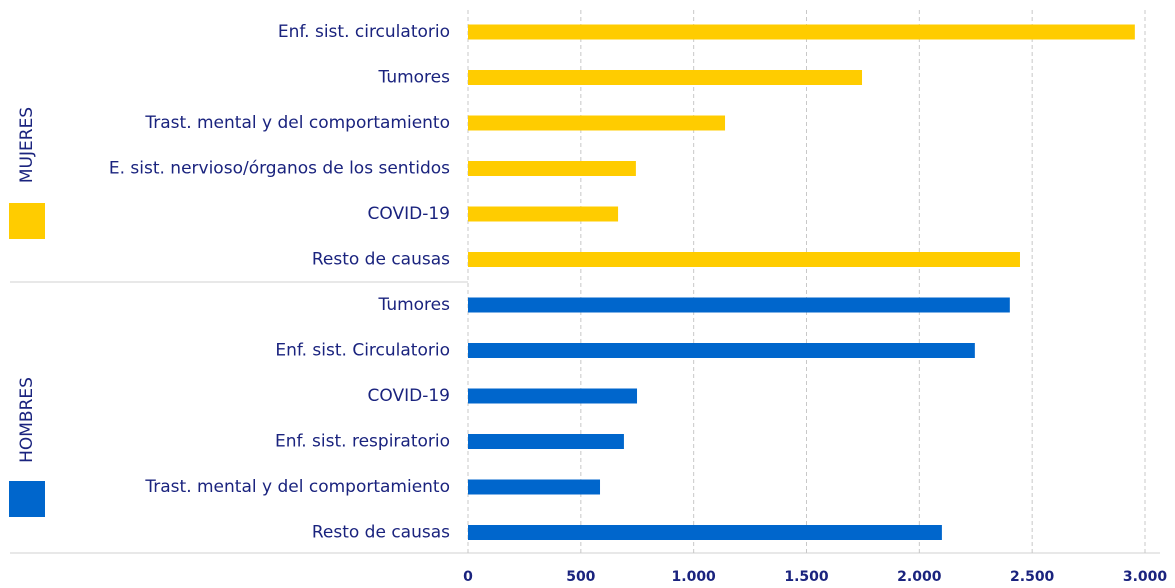  I want to click on group-label: HOMBRES, so click(27, 420).